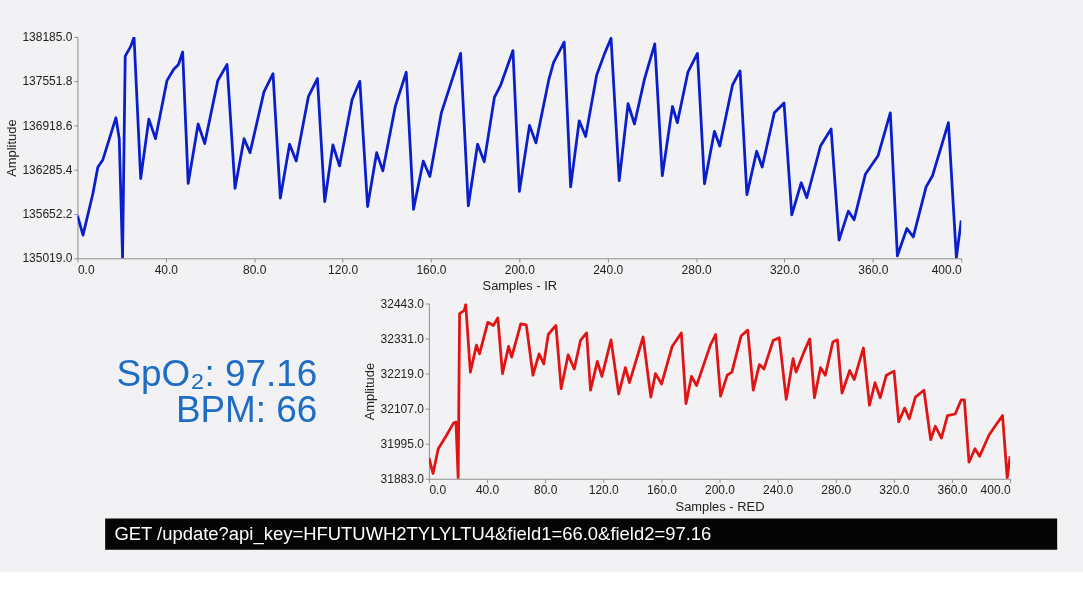 This screenshot has width=1083, height=608. I want to click on y-tick-label: 136285.4, so click(47, 169).